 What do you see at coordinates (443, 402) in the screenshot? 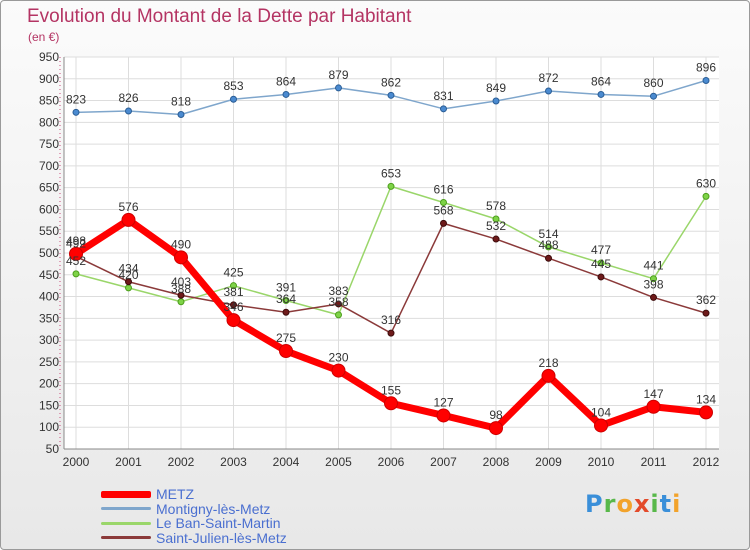
I see `data-label: 127` at bounding box center [443, 402].